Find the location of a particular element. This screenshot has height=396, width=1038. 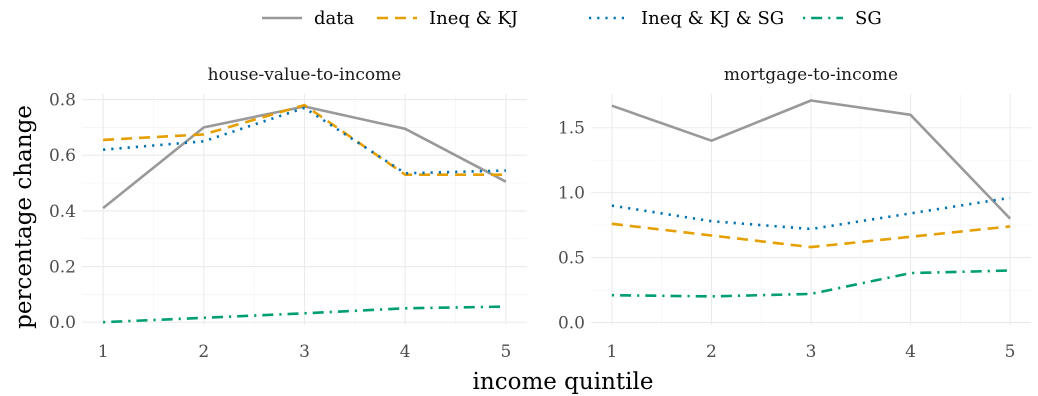

y-tick-label: 0.6 is located at coordinates (62, 156).